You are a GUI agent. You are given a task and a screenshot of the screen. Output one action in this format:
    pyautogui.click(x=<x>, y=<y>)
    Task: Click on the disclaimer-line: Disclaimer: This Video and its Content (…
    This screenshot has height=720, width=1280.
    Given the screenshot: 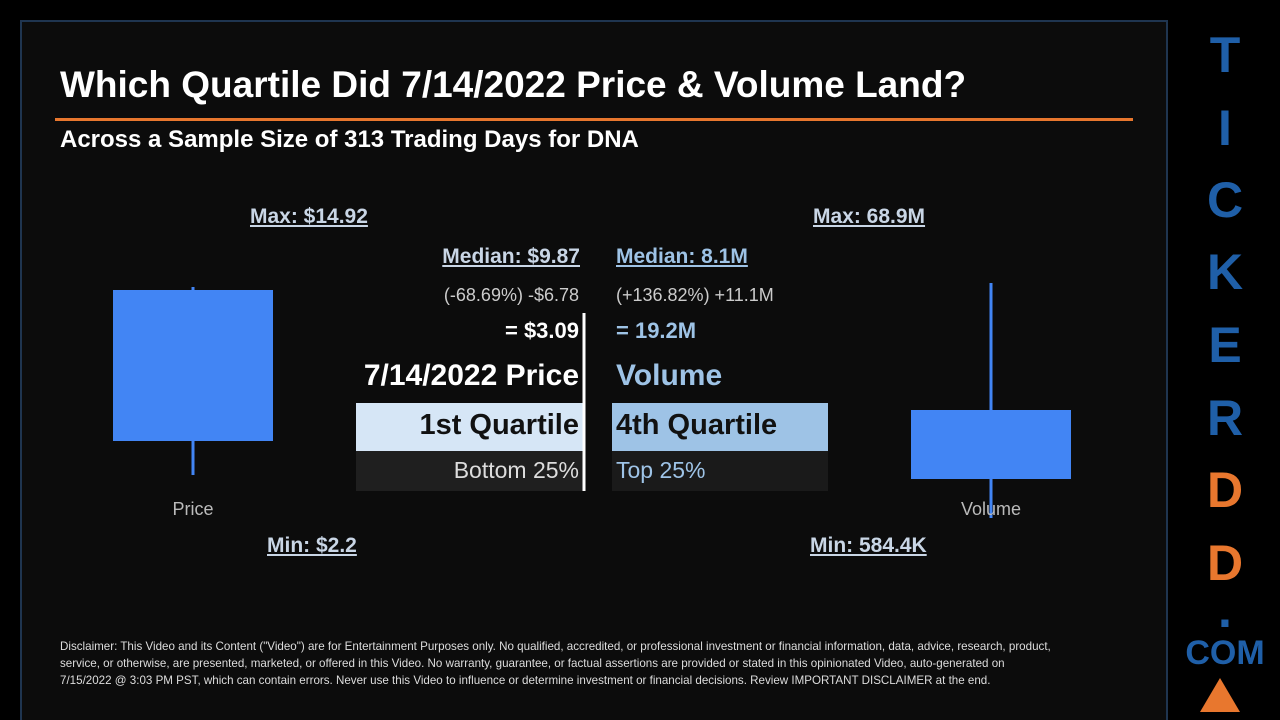 What is the action you would take?
    pyautogui.click(x=555, y=646)
    